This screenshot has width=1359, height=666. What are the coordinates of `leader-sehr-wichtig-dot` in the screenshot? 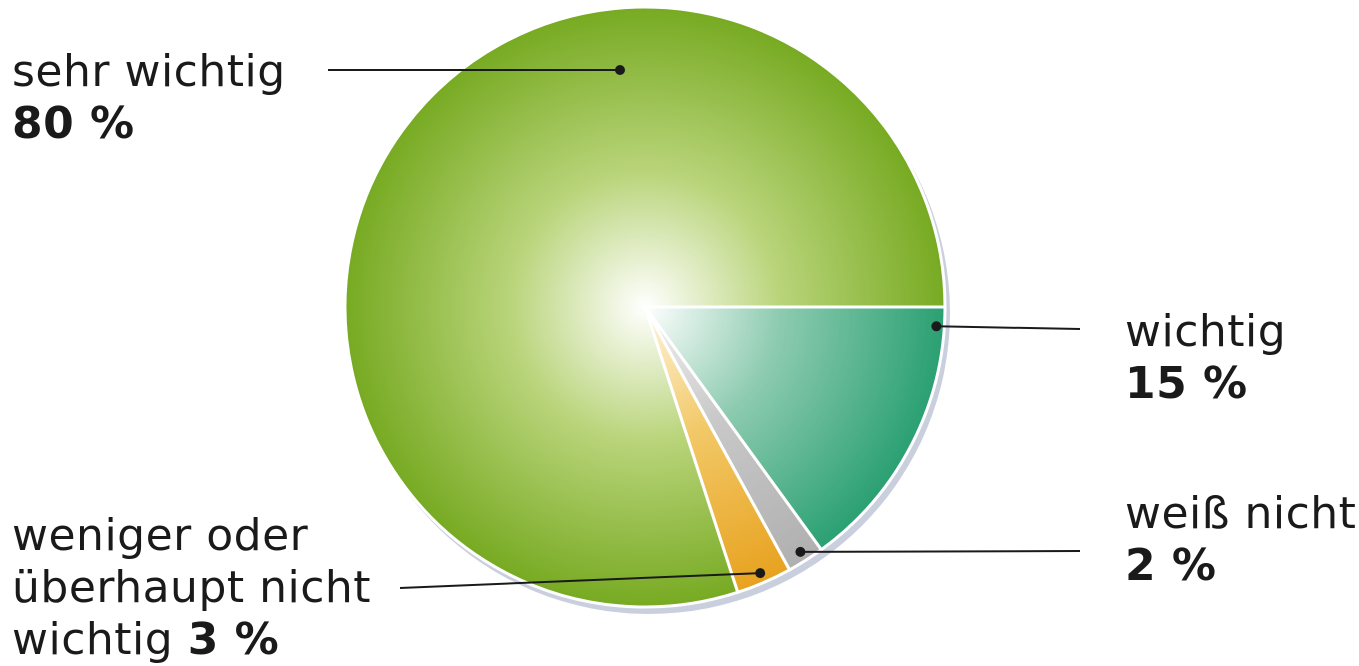 It's located at (620, 70).